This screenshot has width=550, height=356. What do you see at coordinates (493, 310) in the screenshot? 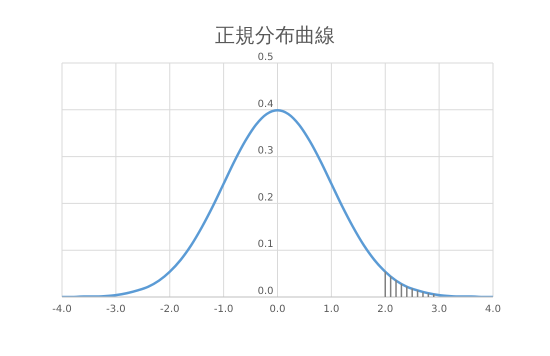
I see `x-tick-label: 4.0` at bounding box center [493, 310].